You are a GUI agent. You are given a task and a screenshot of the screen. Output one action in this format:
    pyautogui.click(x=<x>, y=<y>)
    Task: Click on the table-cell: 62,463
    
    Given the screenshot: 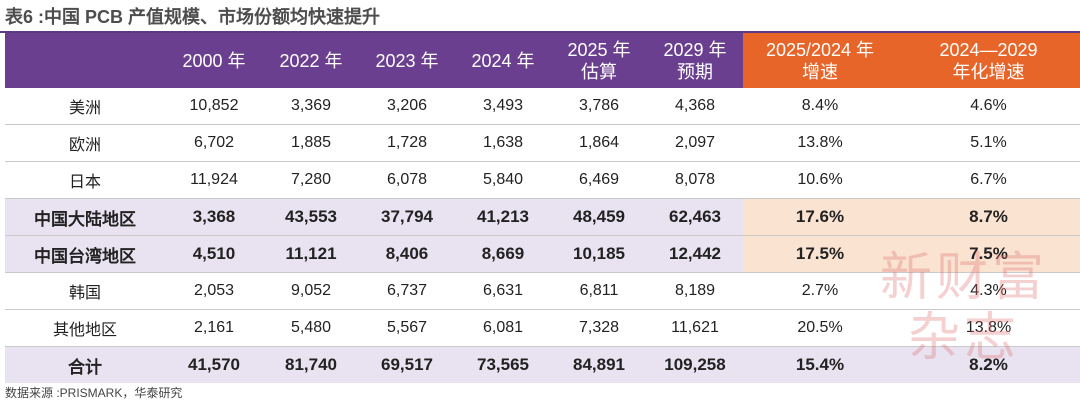 What is the action you would take?
    pyautogui.click(x=695, y=217)
    